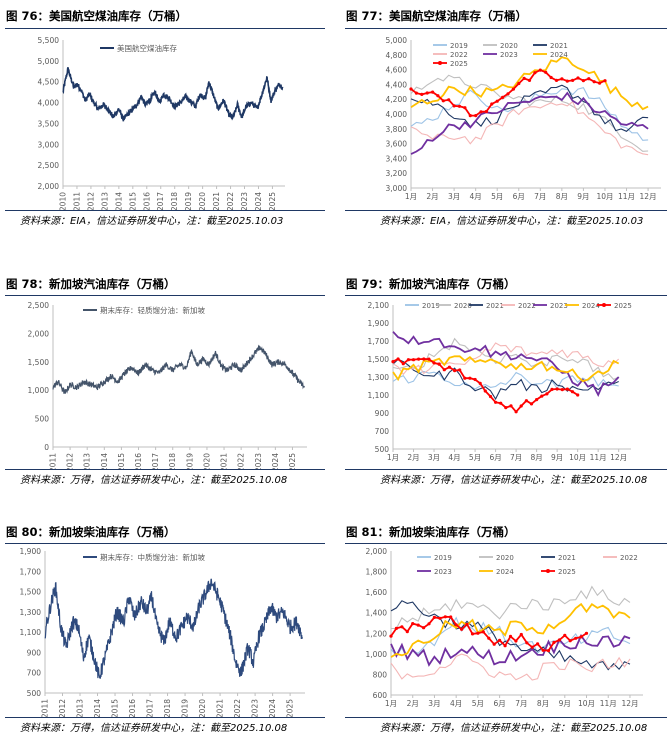 This screenshot has width=672, height=737. I want to click on x-tick-label: 2014, so click(104, 461).